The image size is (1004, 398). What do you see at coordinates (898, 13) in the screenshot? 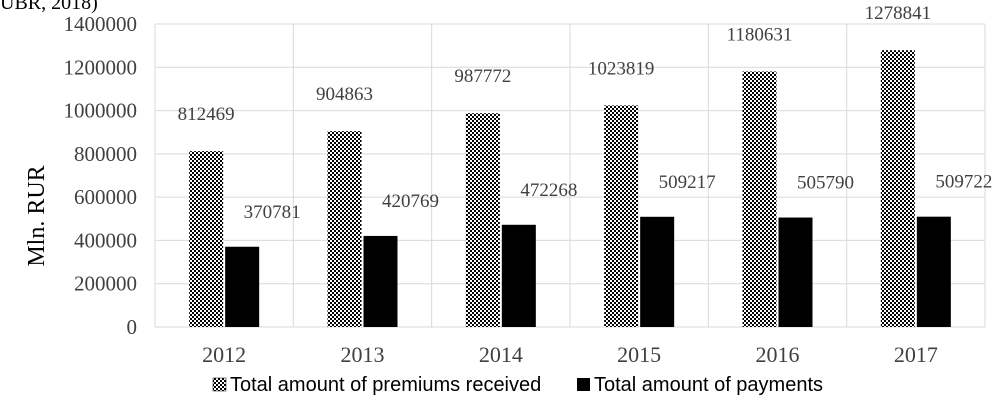
I see `data-label-premiums-2017: 1278841` at bounding box center [898, 13].